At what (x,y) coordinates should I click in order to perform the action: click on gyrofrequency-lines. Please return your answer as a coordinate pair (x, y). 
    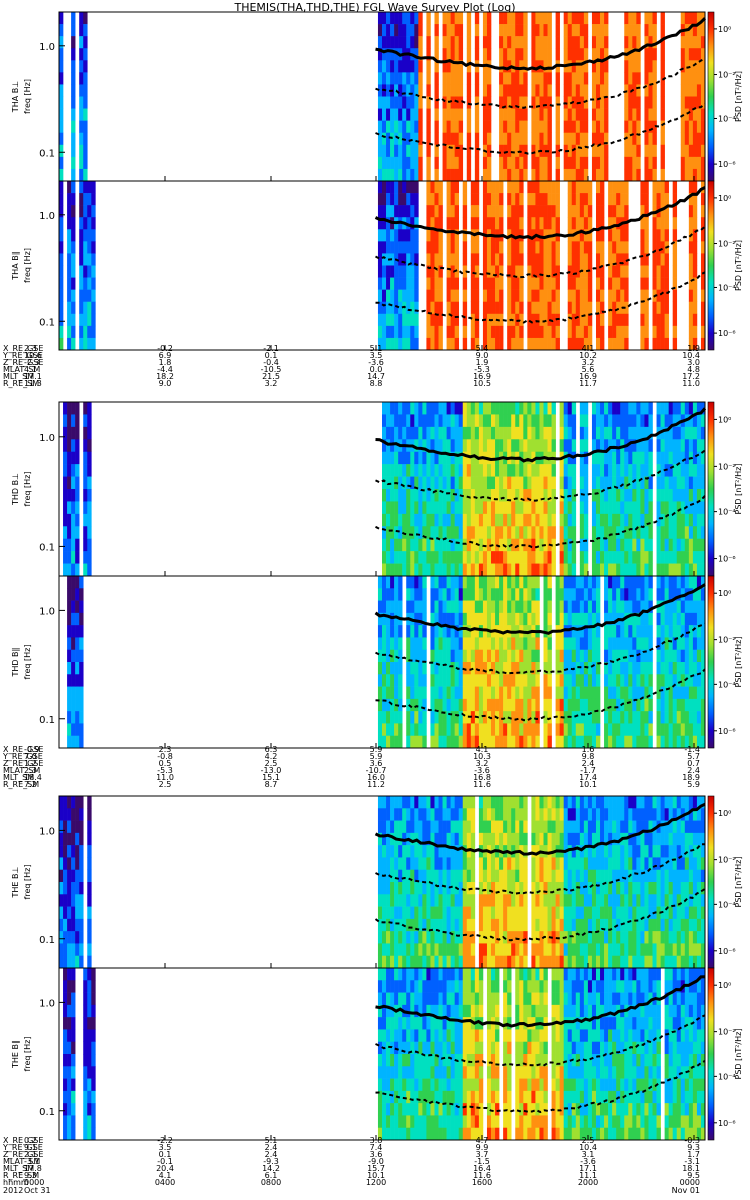
    Looking at the image, I should click on (540, 652).